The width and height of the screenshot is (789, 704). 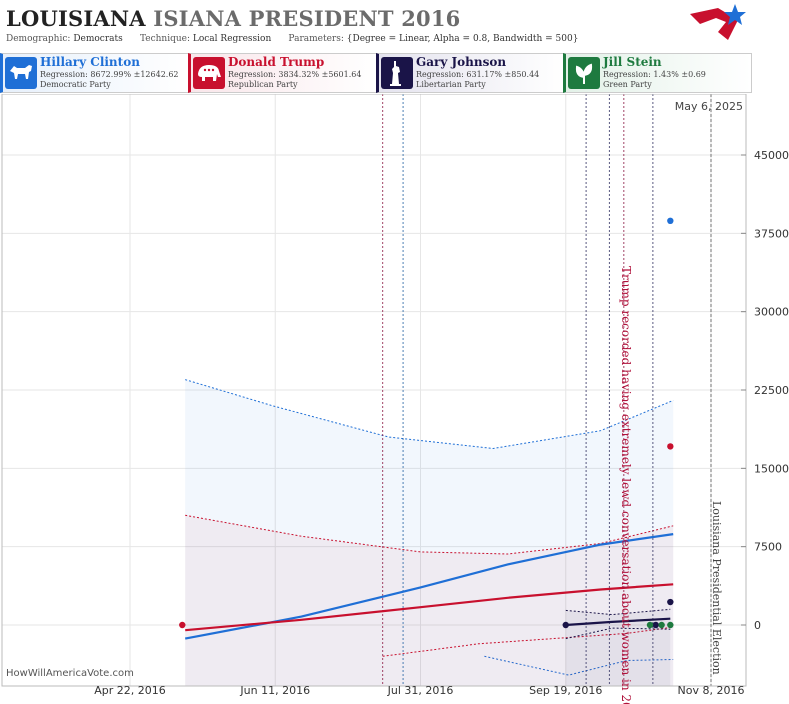 I want to click on site-logo-icon, so click(x=718, y=22).